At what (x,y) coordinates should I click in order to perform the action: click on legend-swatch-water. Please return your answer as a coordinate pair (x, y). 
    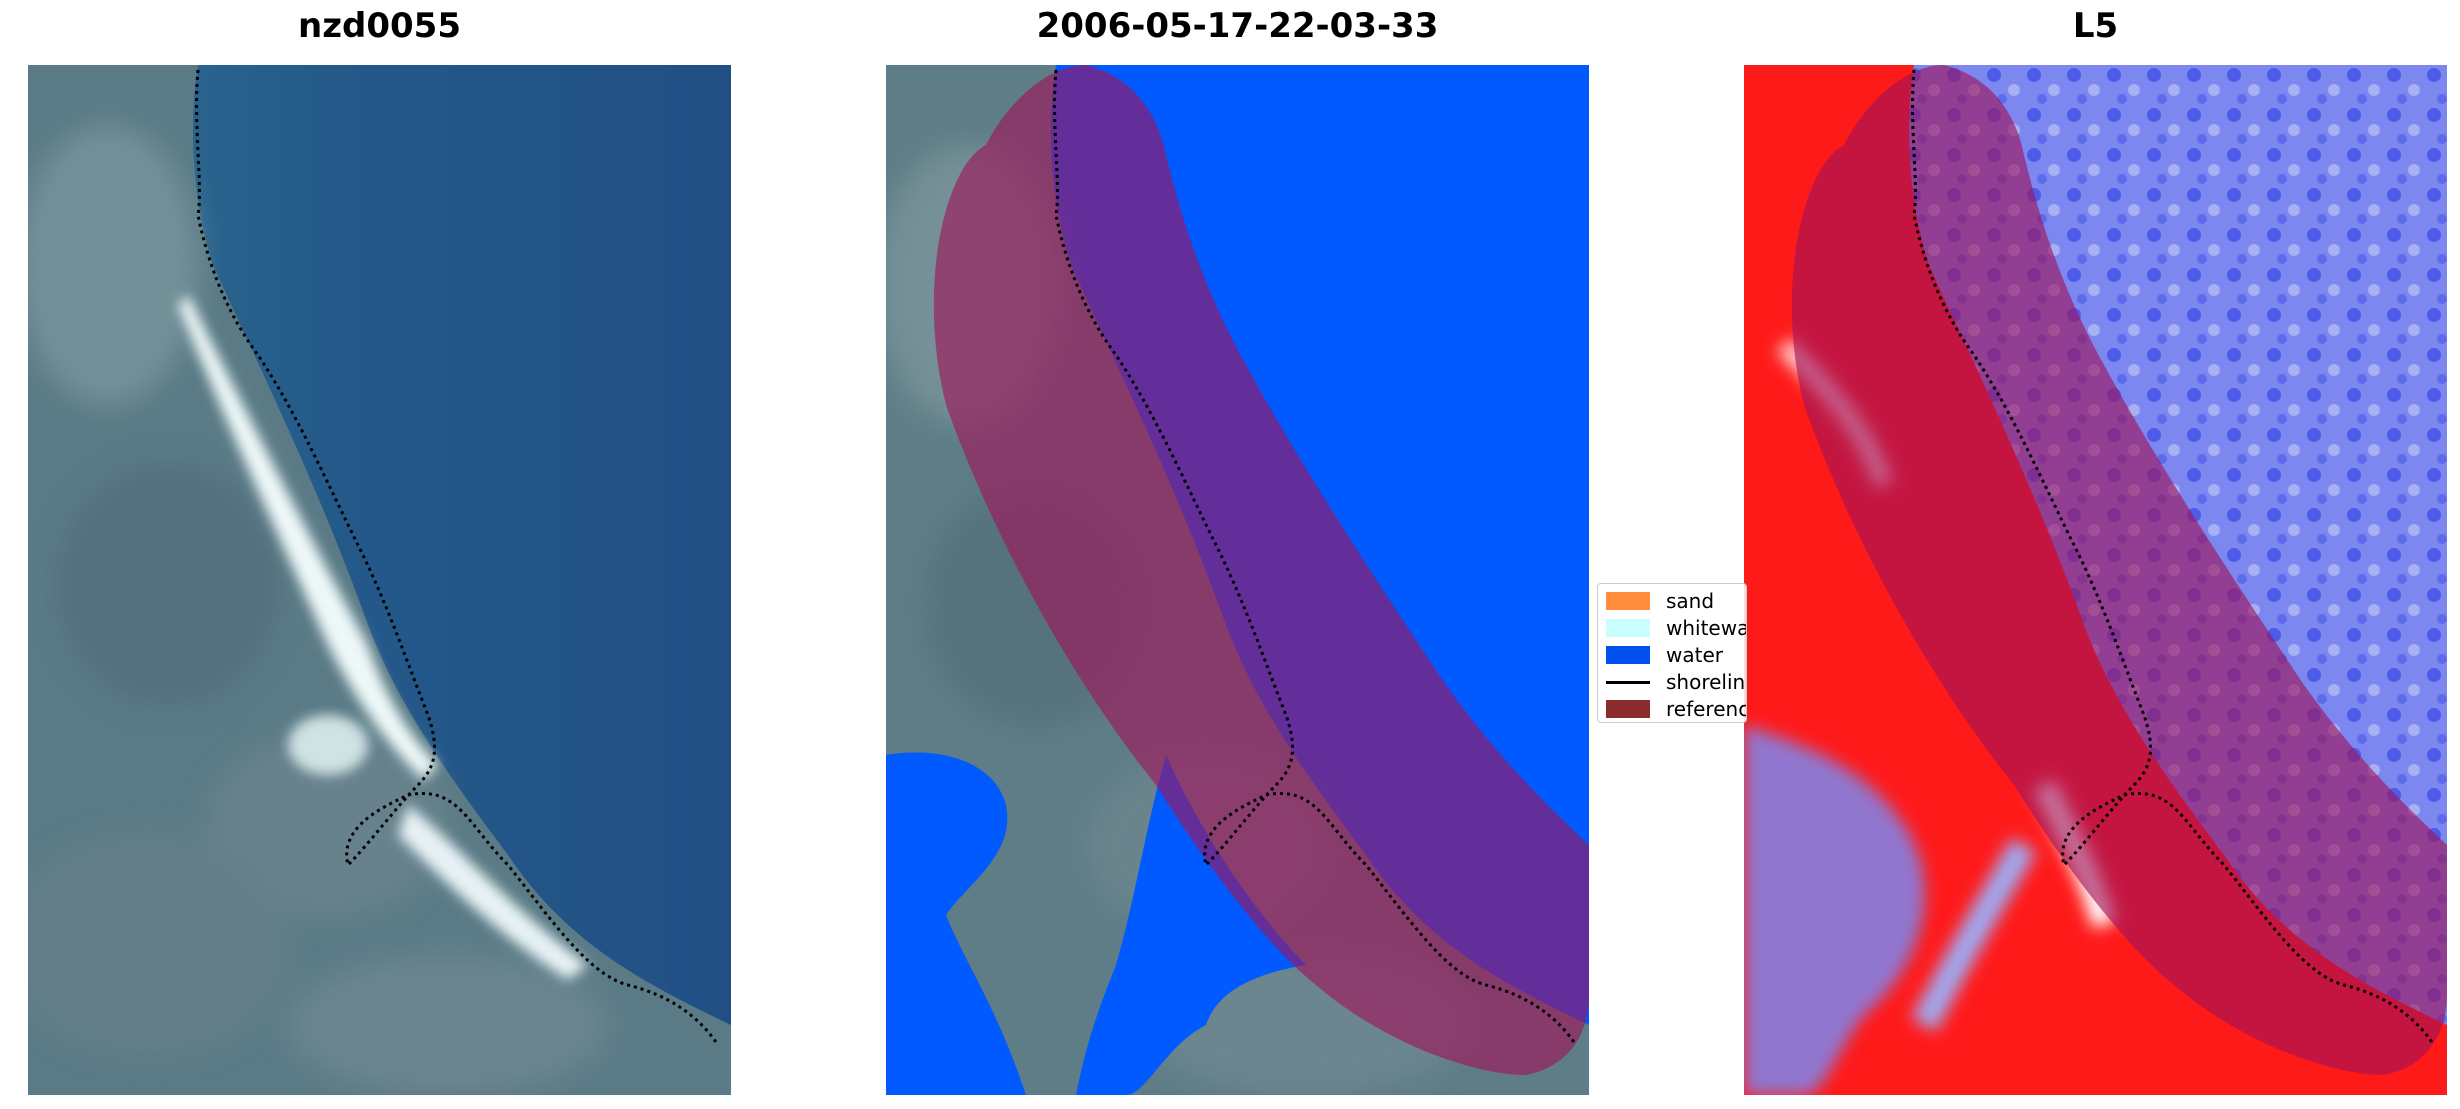
    Looking at the image, I should click on (1628, 655).